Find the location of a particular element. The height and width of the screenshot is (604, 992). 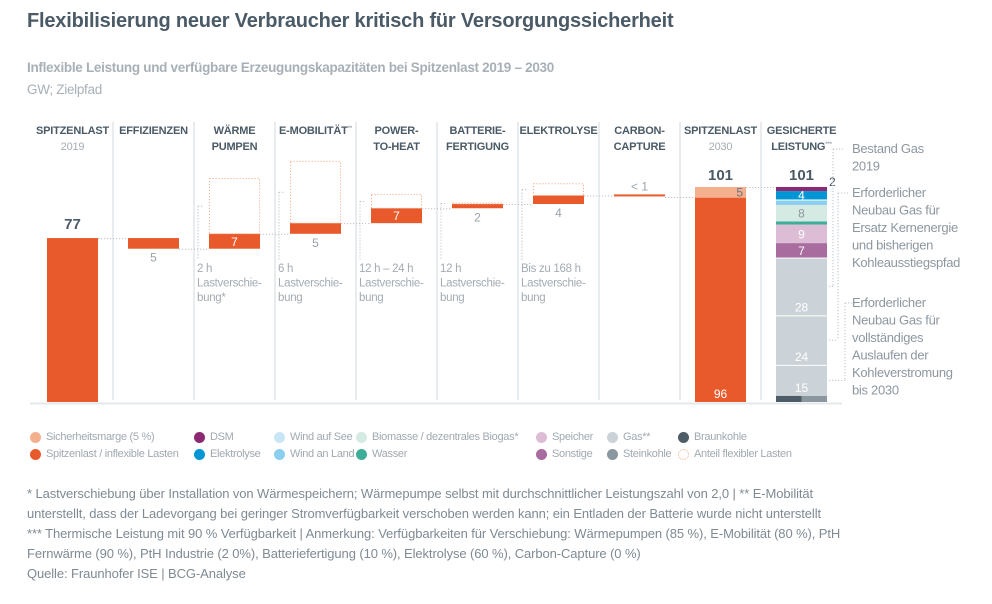

legend-label: Spitzenlast / inflexible Lasten is located at coordinates (112, 454).